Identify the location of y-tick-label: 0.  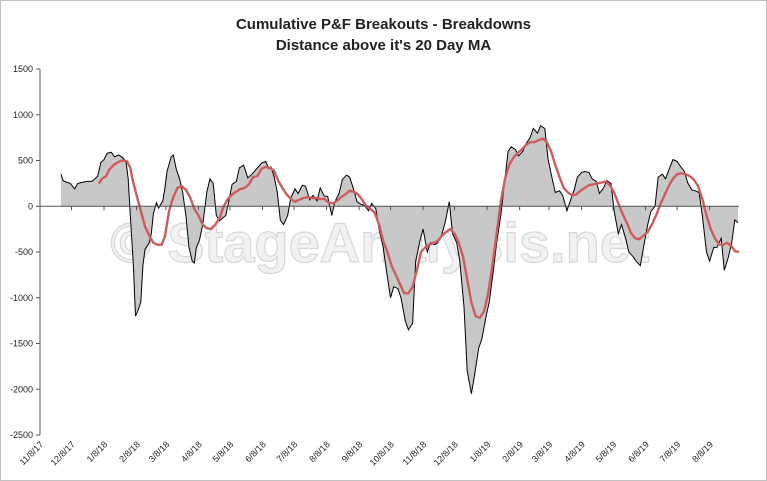
(30, 206).